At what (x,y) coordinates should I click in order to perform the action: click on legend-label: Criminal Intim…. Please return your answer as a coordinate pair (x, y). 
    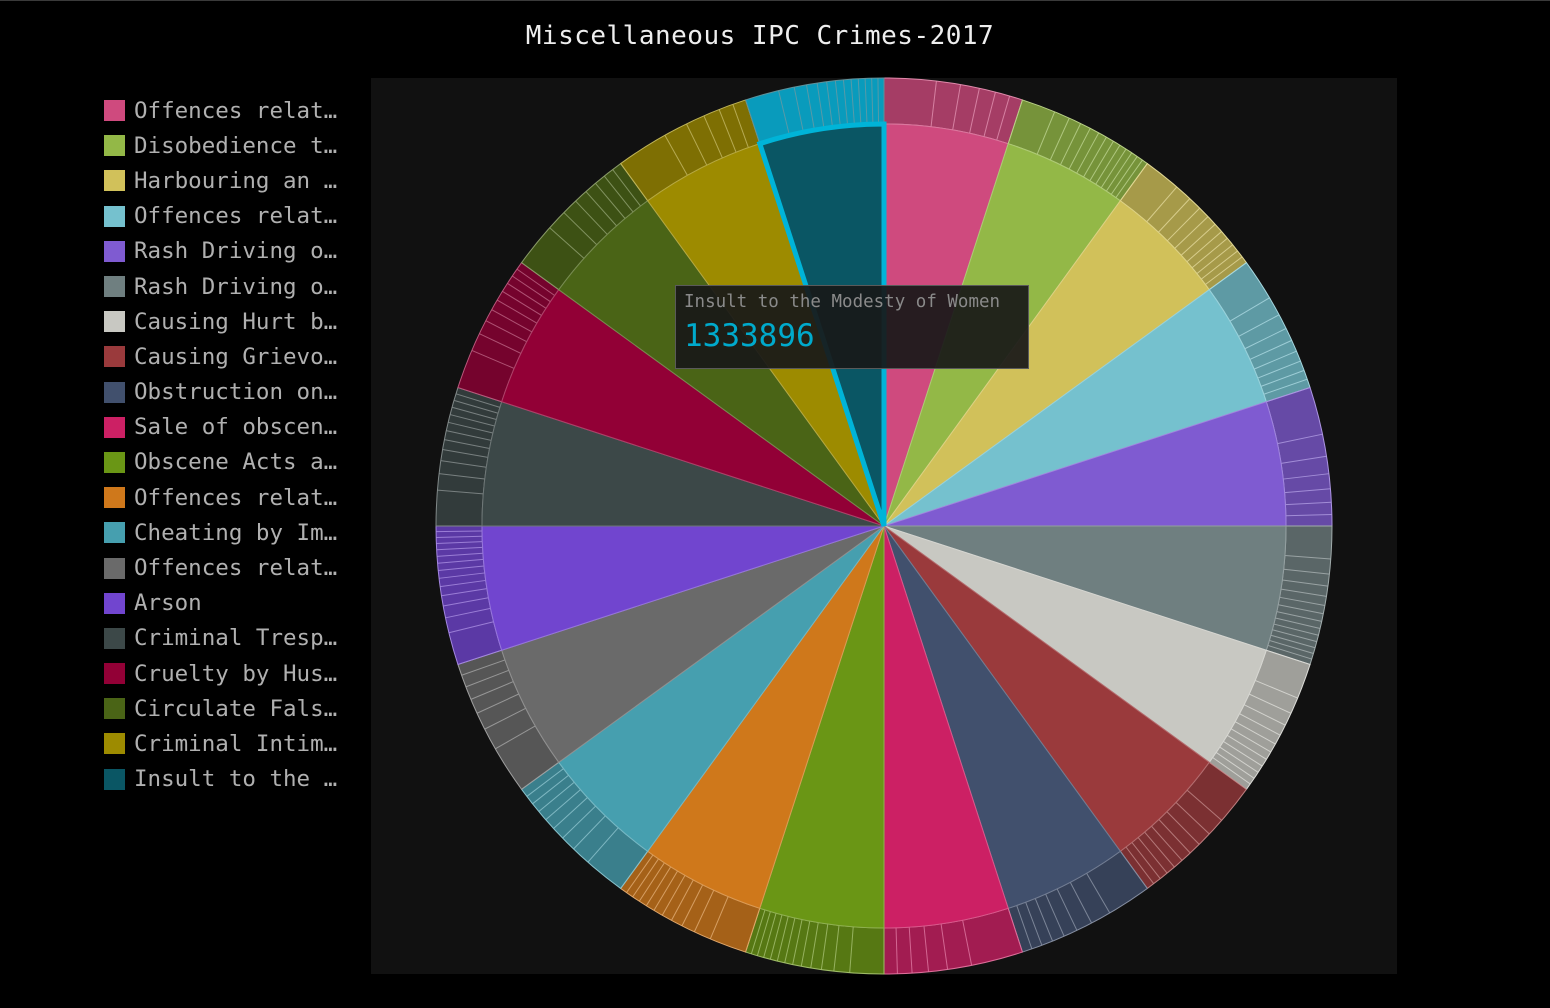
    Looking at the image, I should click on (236, 743).